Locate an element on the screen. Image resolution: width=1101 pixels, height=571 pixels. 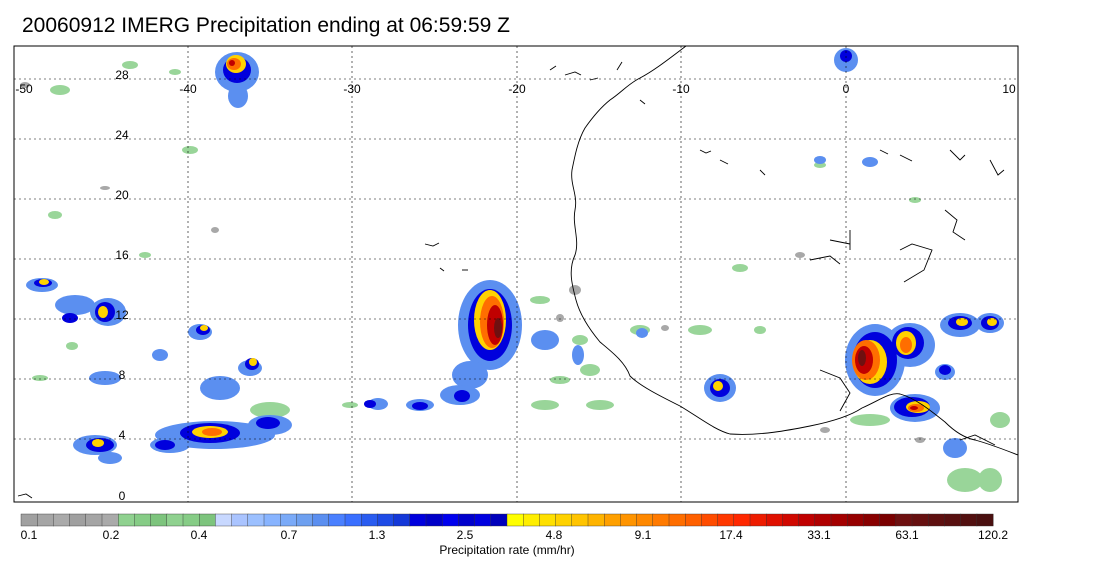
lon-label: -40 is located at coordinates (188, 89).